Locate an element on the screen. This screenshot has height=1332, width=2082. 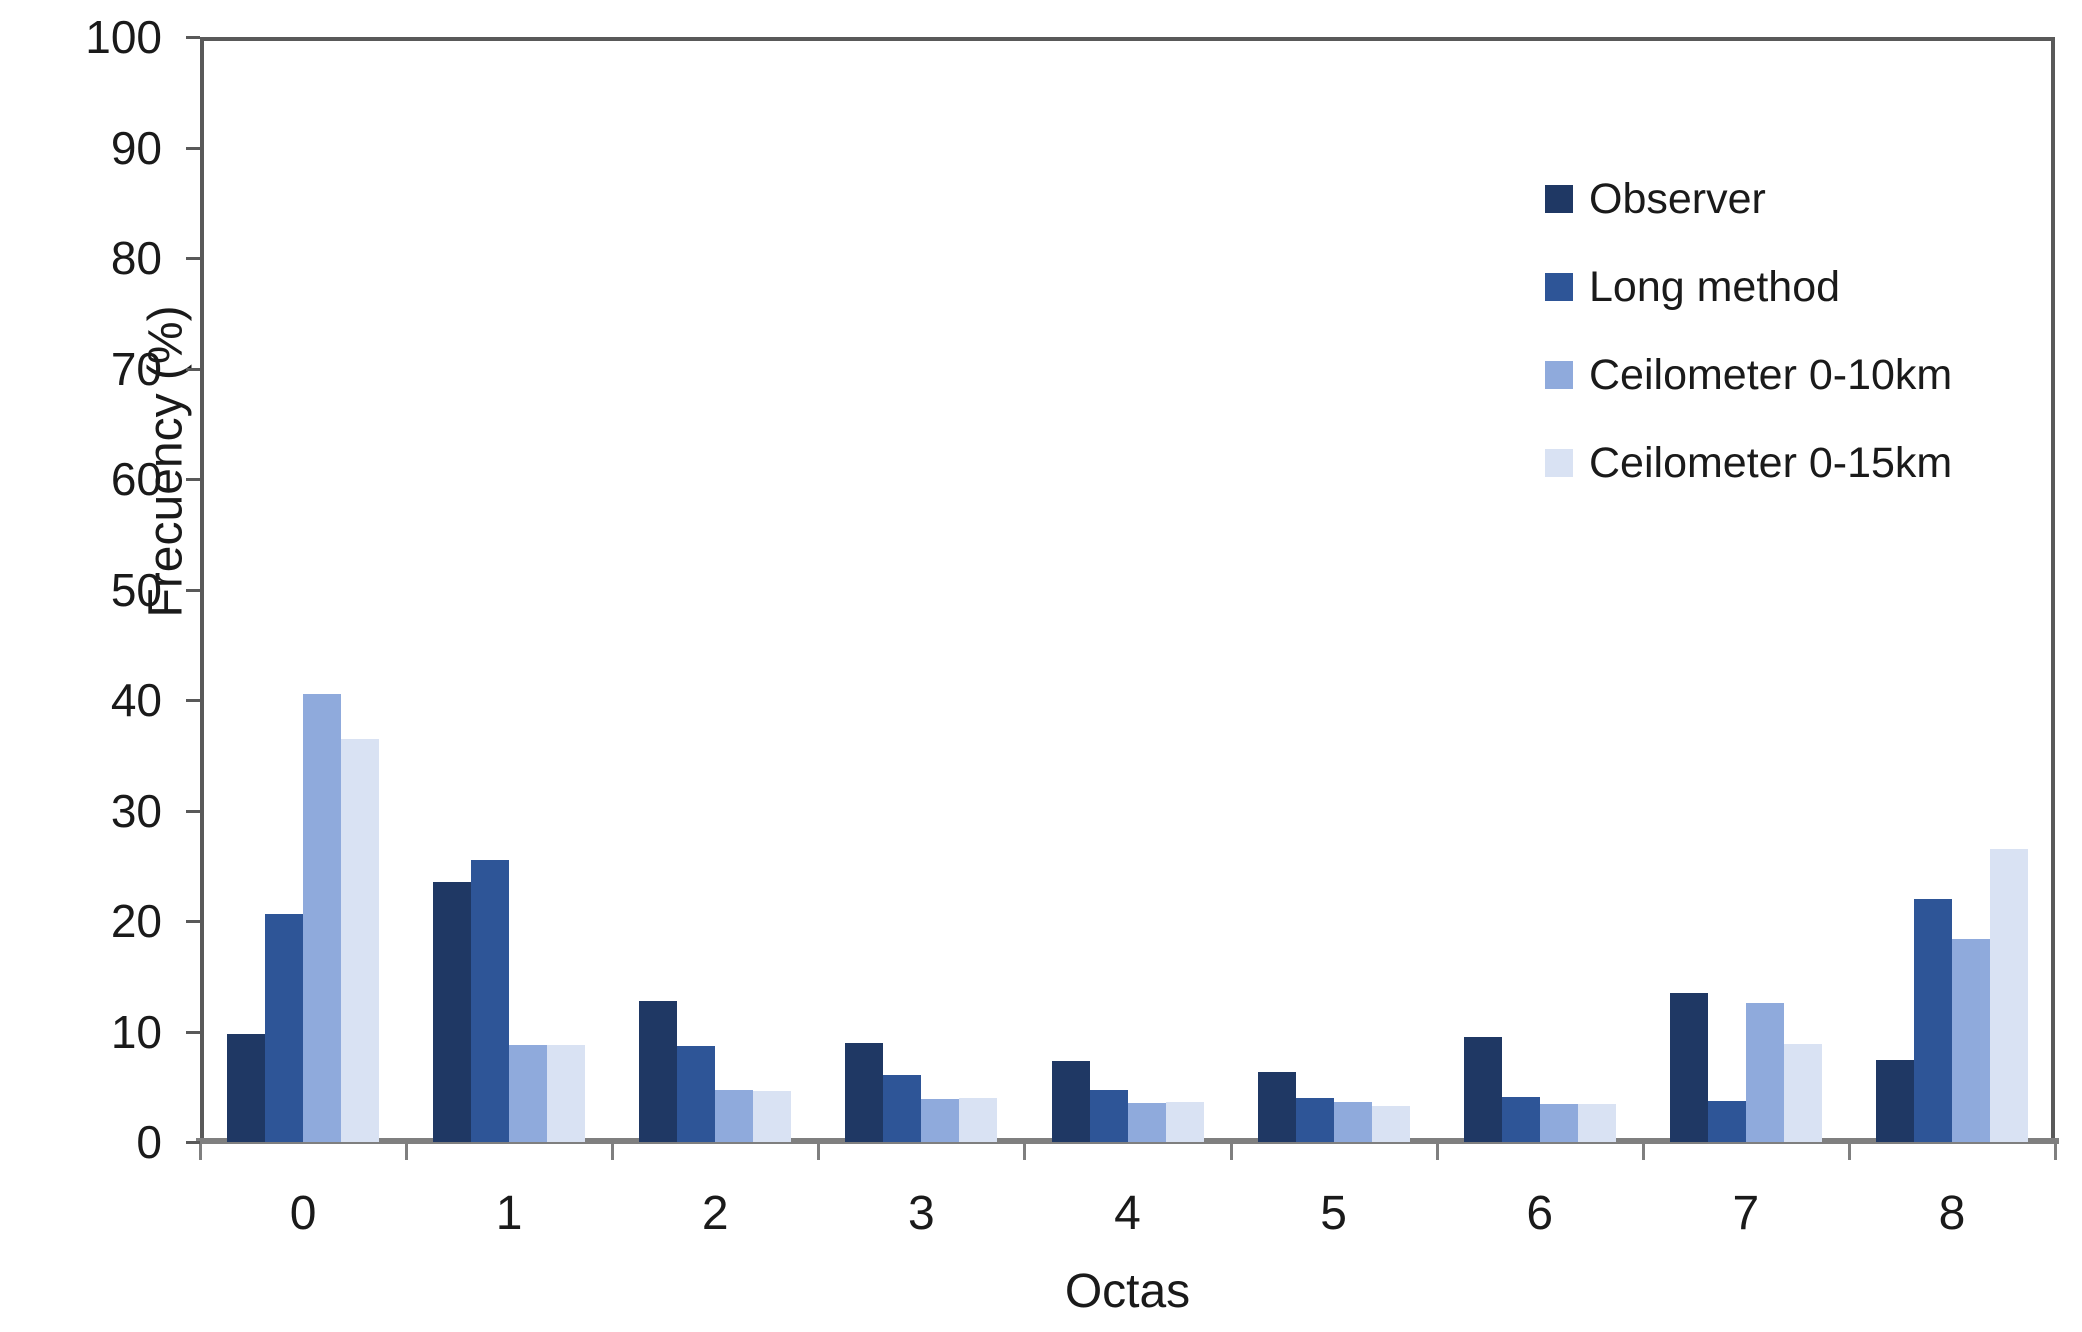
x-tick-label: 2 is located at coordinates (715, 1213).